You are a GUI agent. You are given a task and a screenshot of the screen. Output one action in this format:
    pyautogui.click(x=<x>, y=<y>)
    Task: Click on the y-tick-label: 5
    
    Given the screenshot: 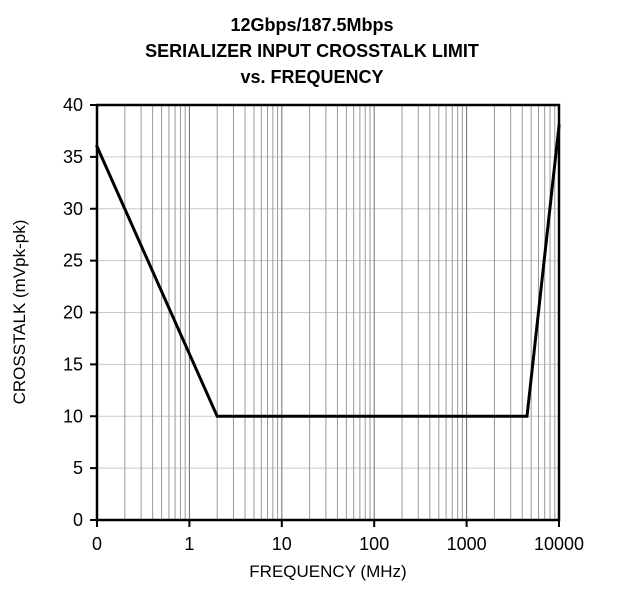 What is the action you would take?
    pyautogui.click(x=78, y=468)
    